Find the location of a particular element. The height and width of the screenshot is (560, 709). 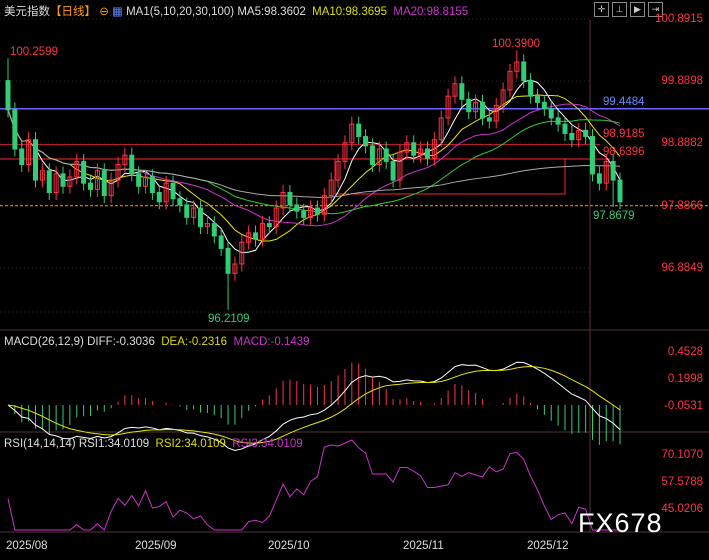

price-tick: 97.8866 is located at coordinates (682, 206).